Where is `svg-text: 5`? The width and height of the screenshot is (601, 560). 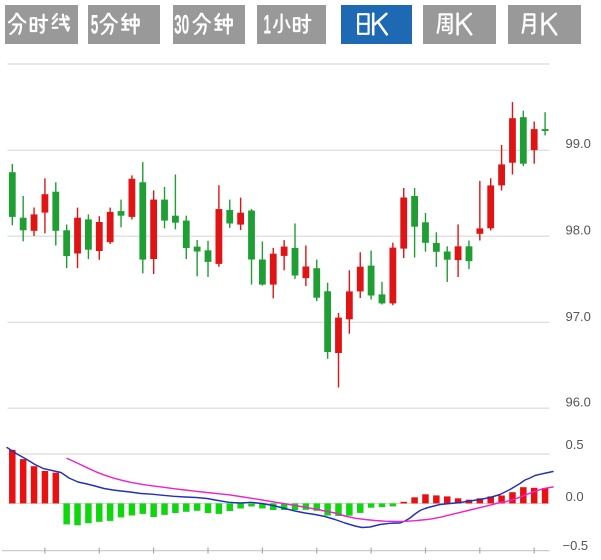 svg-text: 5 is located at coordinates (95, 25).